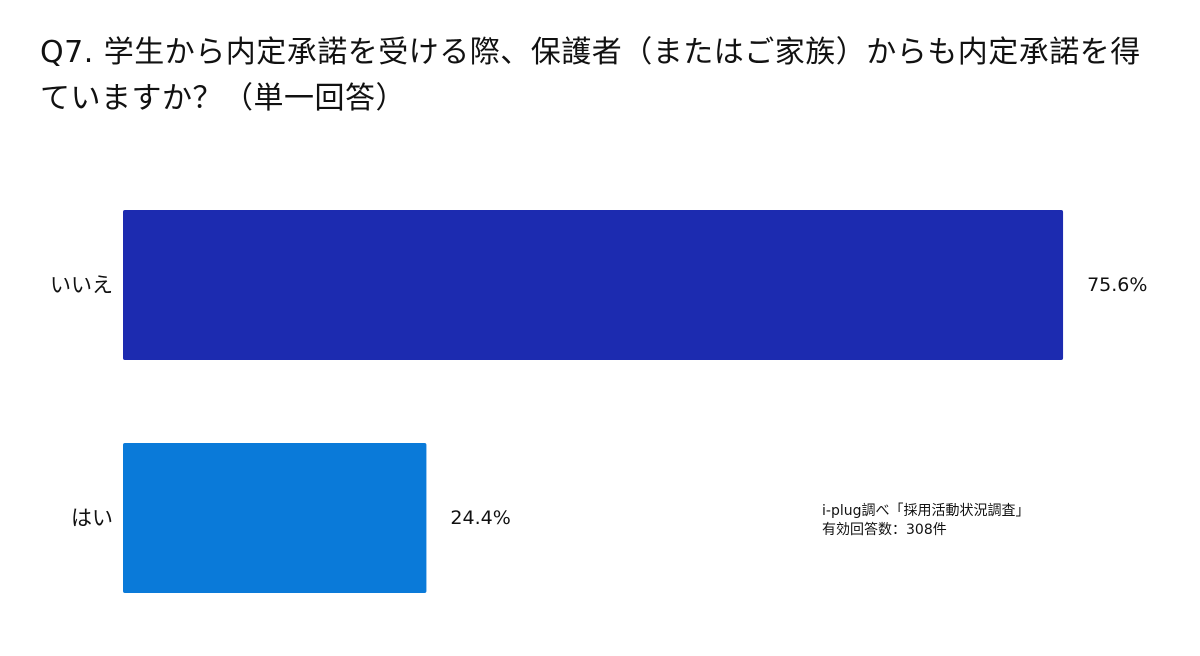 The image size is (1200, 656). I want to click on source-note: i-plug調べ「採用活動状況調査」 有効回答数：308件, so click(925, 521).